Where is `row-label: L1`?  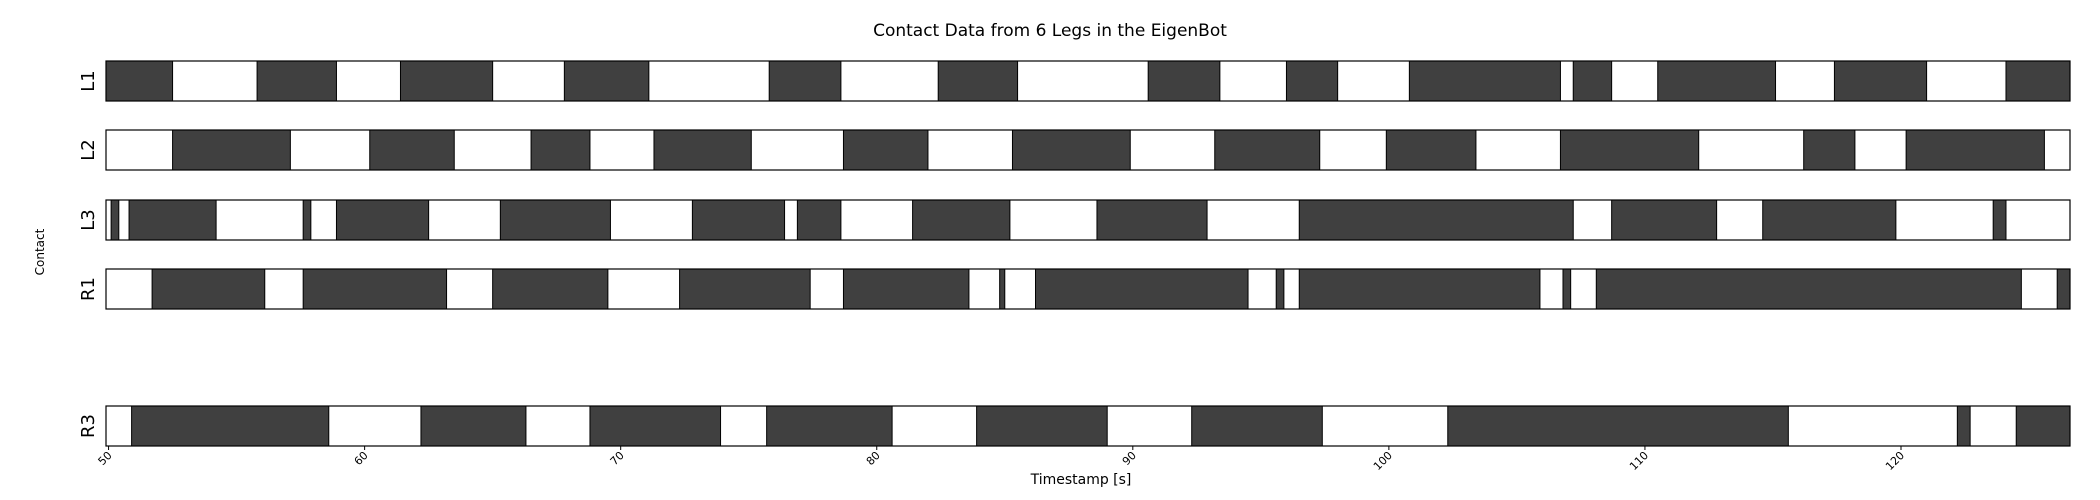
row-label: L1 is located at coordinates (88, 80).